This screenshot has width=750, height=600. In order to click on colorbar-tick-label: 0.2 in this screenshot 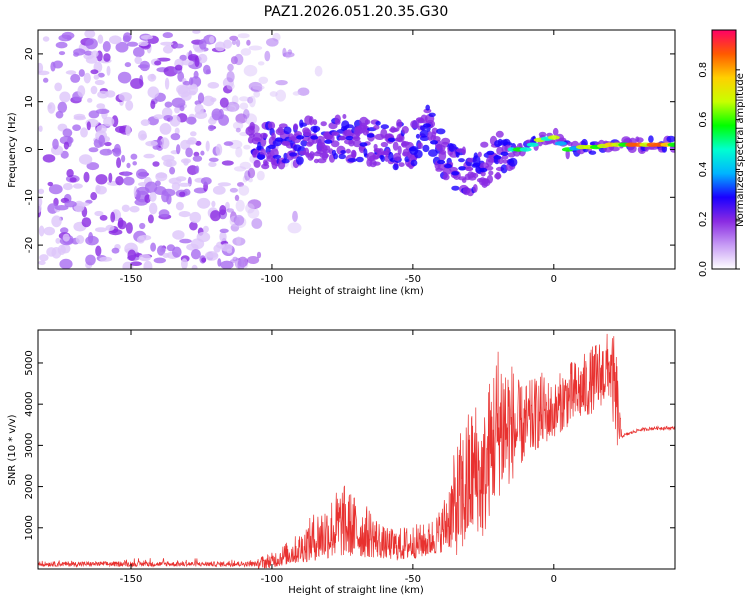, I will do `click(703, 219)`.